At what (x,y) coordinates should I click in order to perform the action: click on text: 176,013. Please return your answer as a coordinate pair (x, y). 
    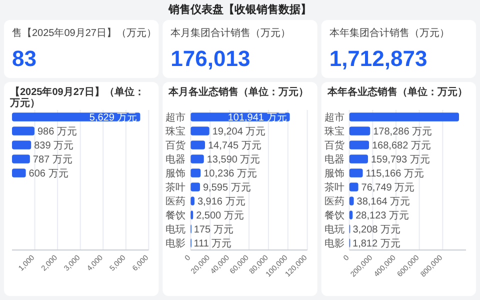
    Looking at the image, I should click on (210, 58).